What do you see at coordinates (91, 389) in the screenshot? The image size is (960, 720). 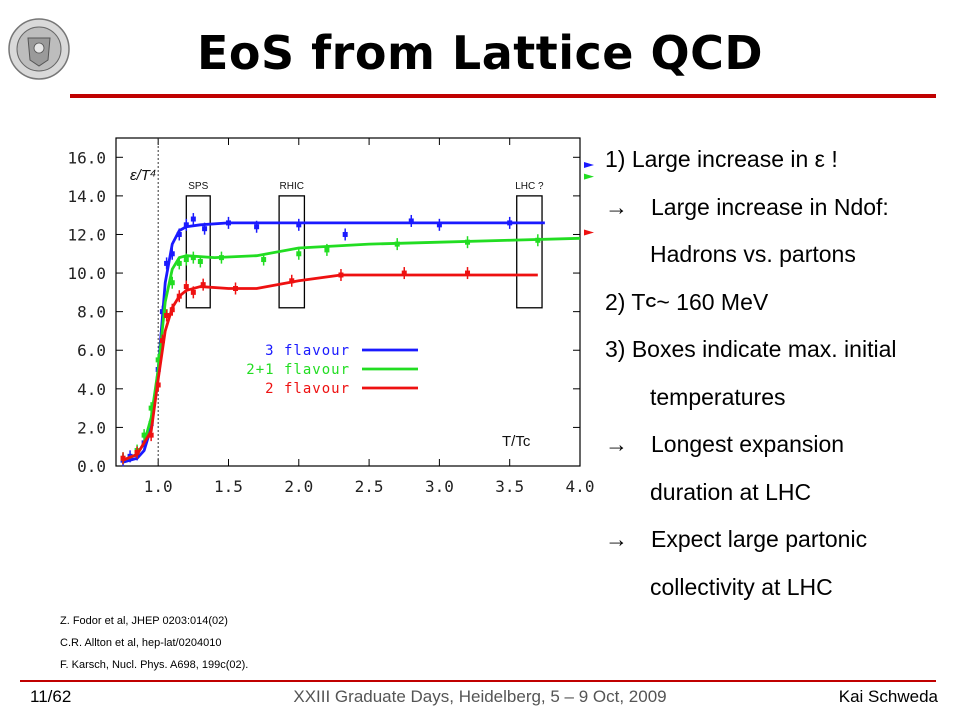 I see `y-tick-label: 4.0` at bounding box center [91, 389].